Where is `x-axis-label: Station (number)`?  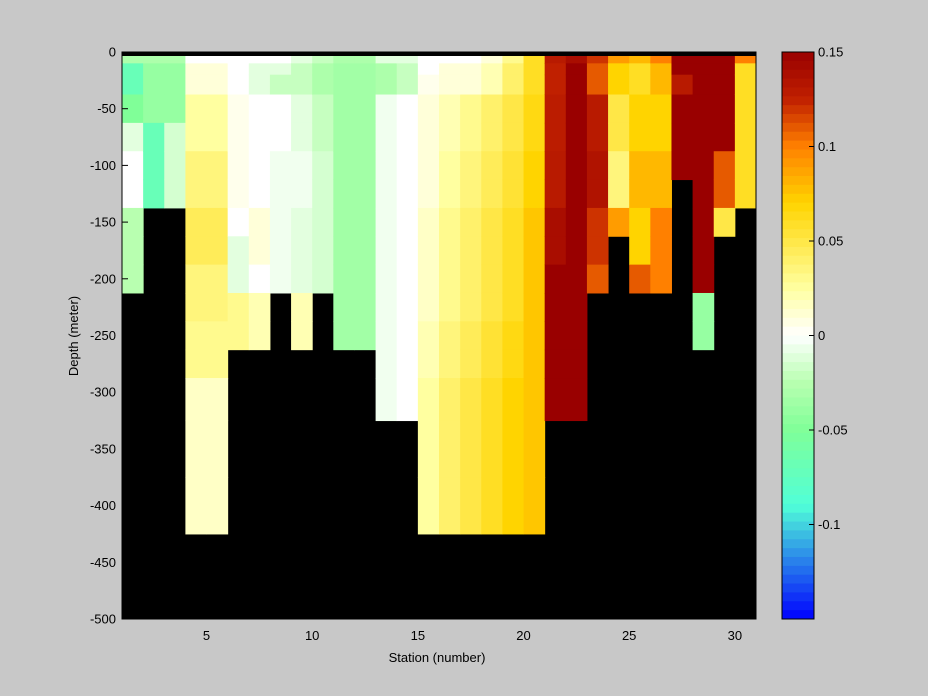 x-axis-label: Station (number) is located at coordinates (437, 657).